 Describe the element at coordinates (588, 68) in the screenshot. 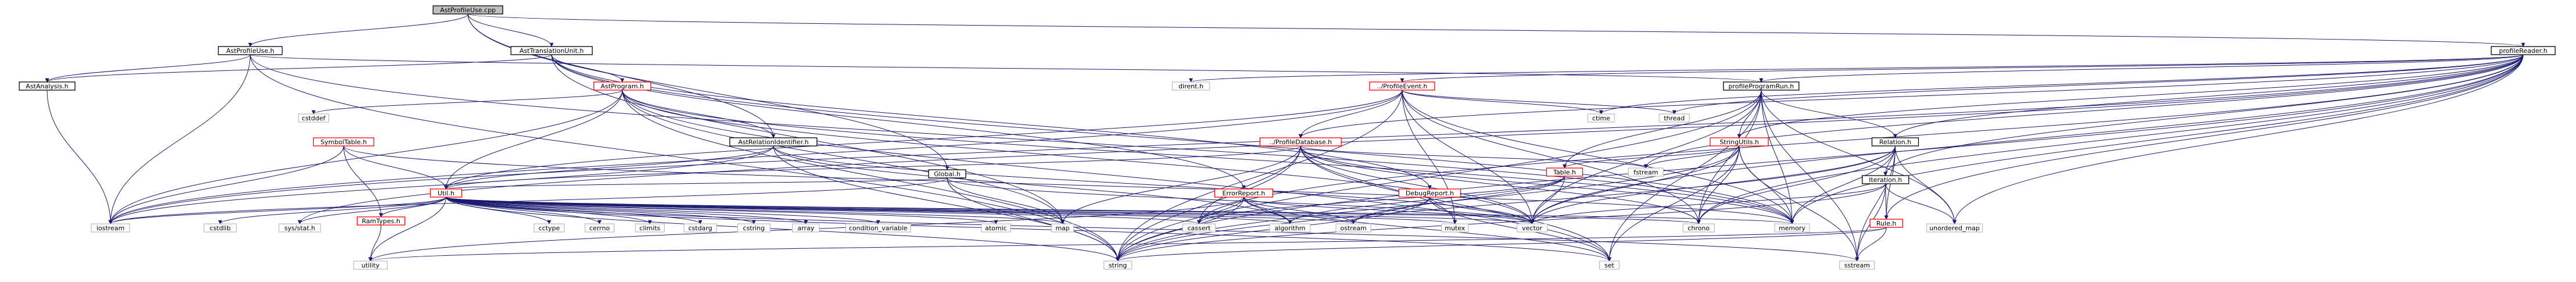

I see `edge-AstTranslationUnit_h-to-AstProgram_h` at that location.